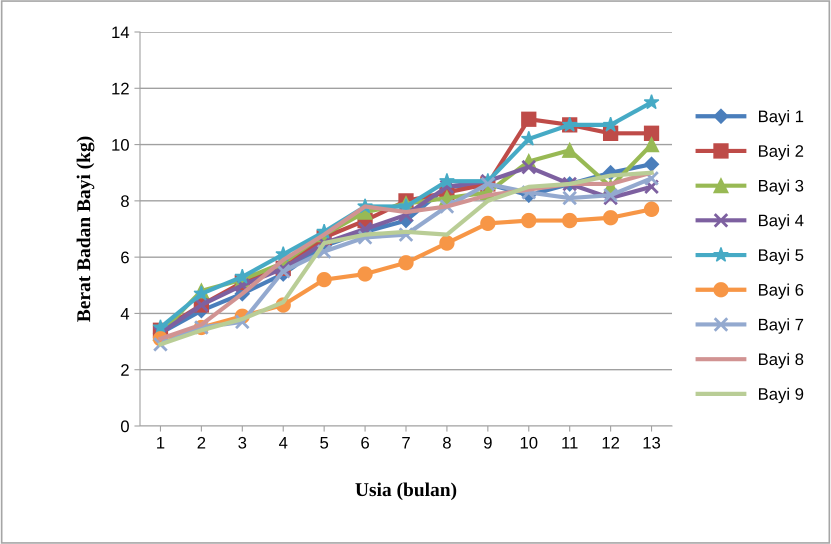 The image size is (831, 544). What do you see at coordinates (652, 442) in the screenshot?
I see `x-tick-label: 13` at bounding box center [652, 442].